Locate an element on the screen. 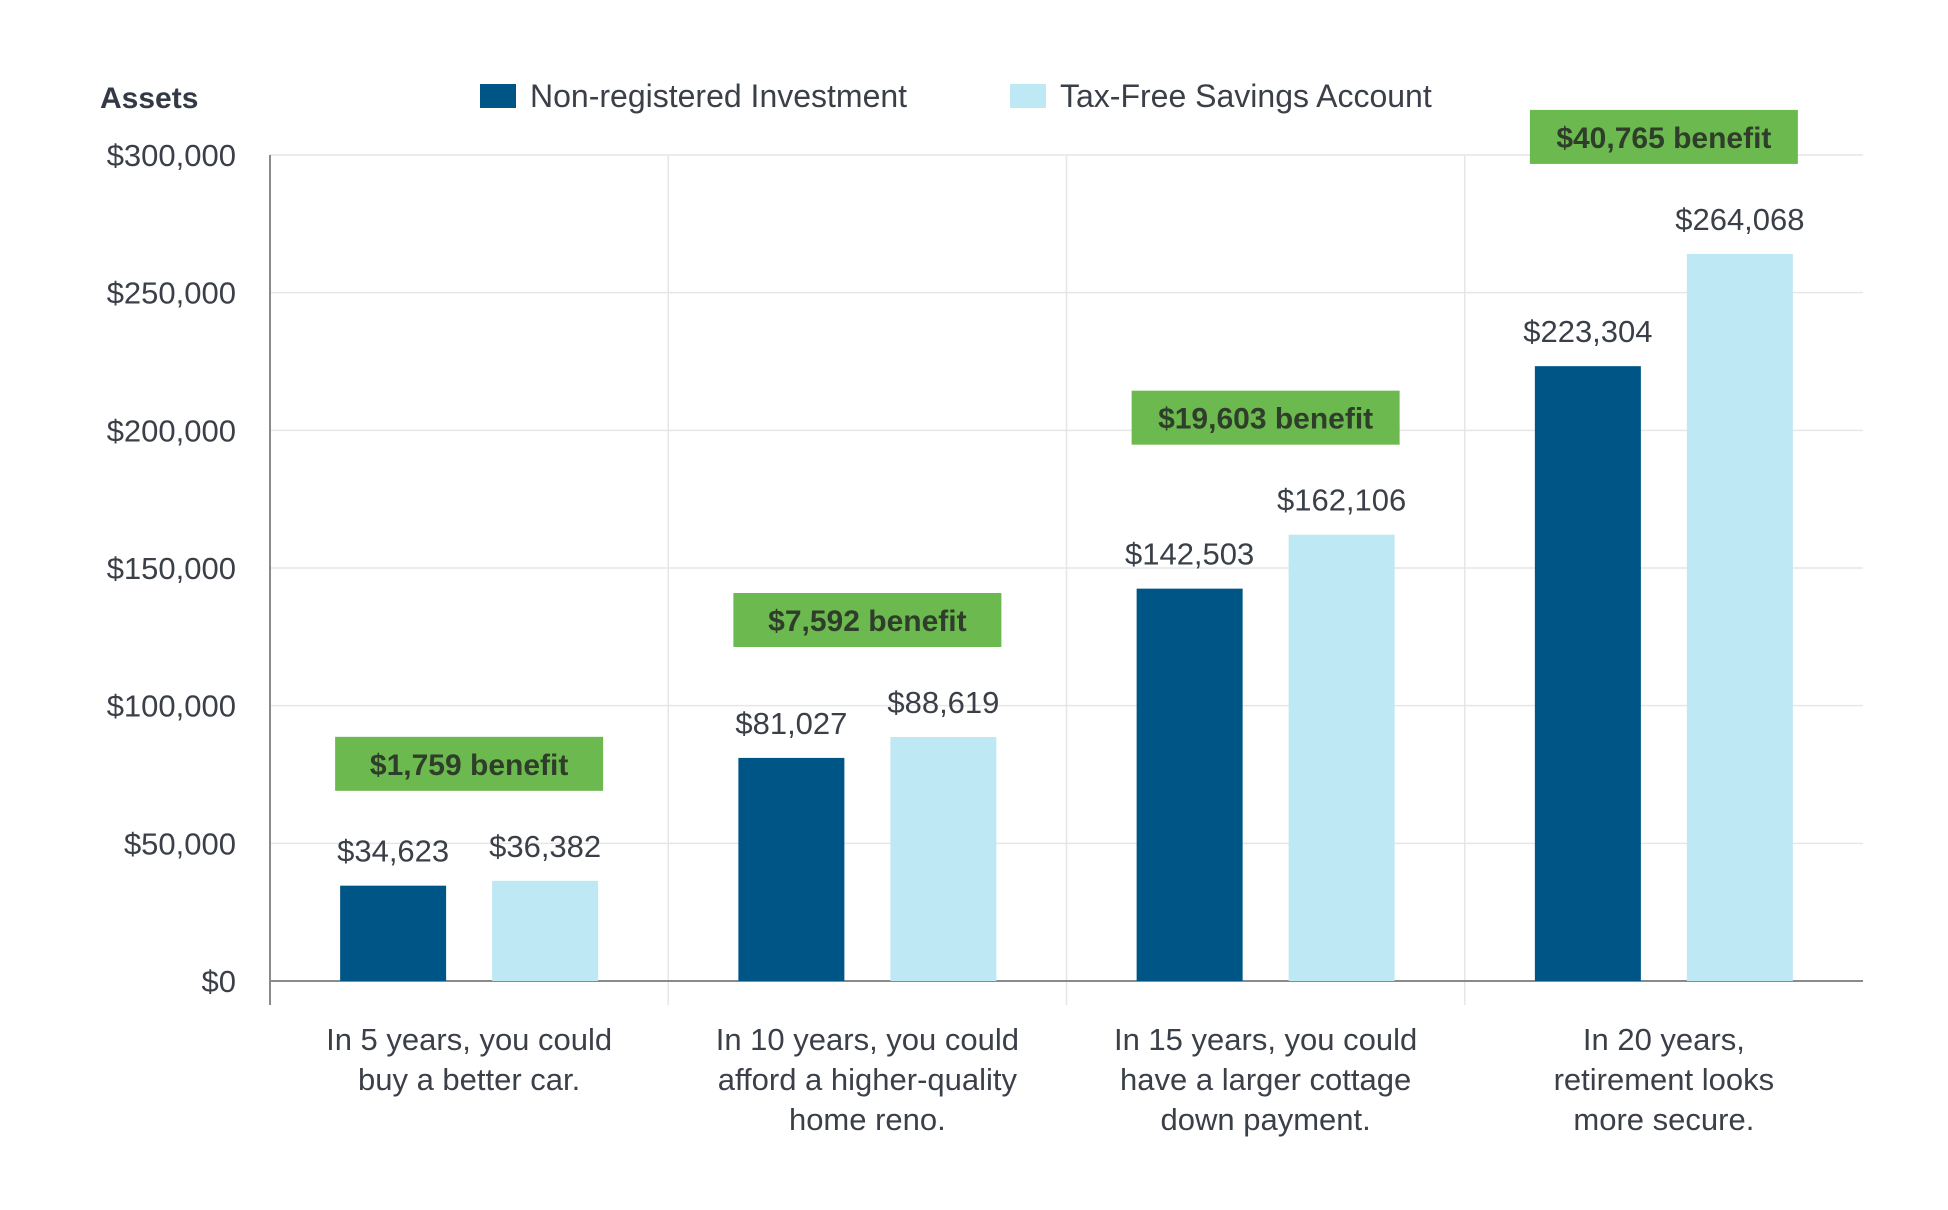  y-tick-label: $250,000 is located at coordinates (171, 293).